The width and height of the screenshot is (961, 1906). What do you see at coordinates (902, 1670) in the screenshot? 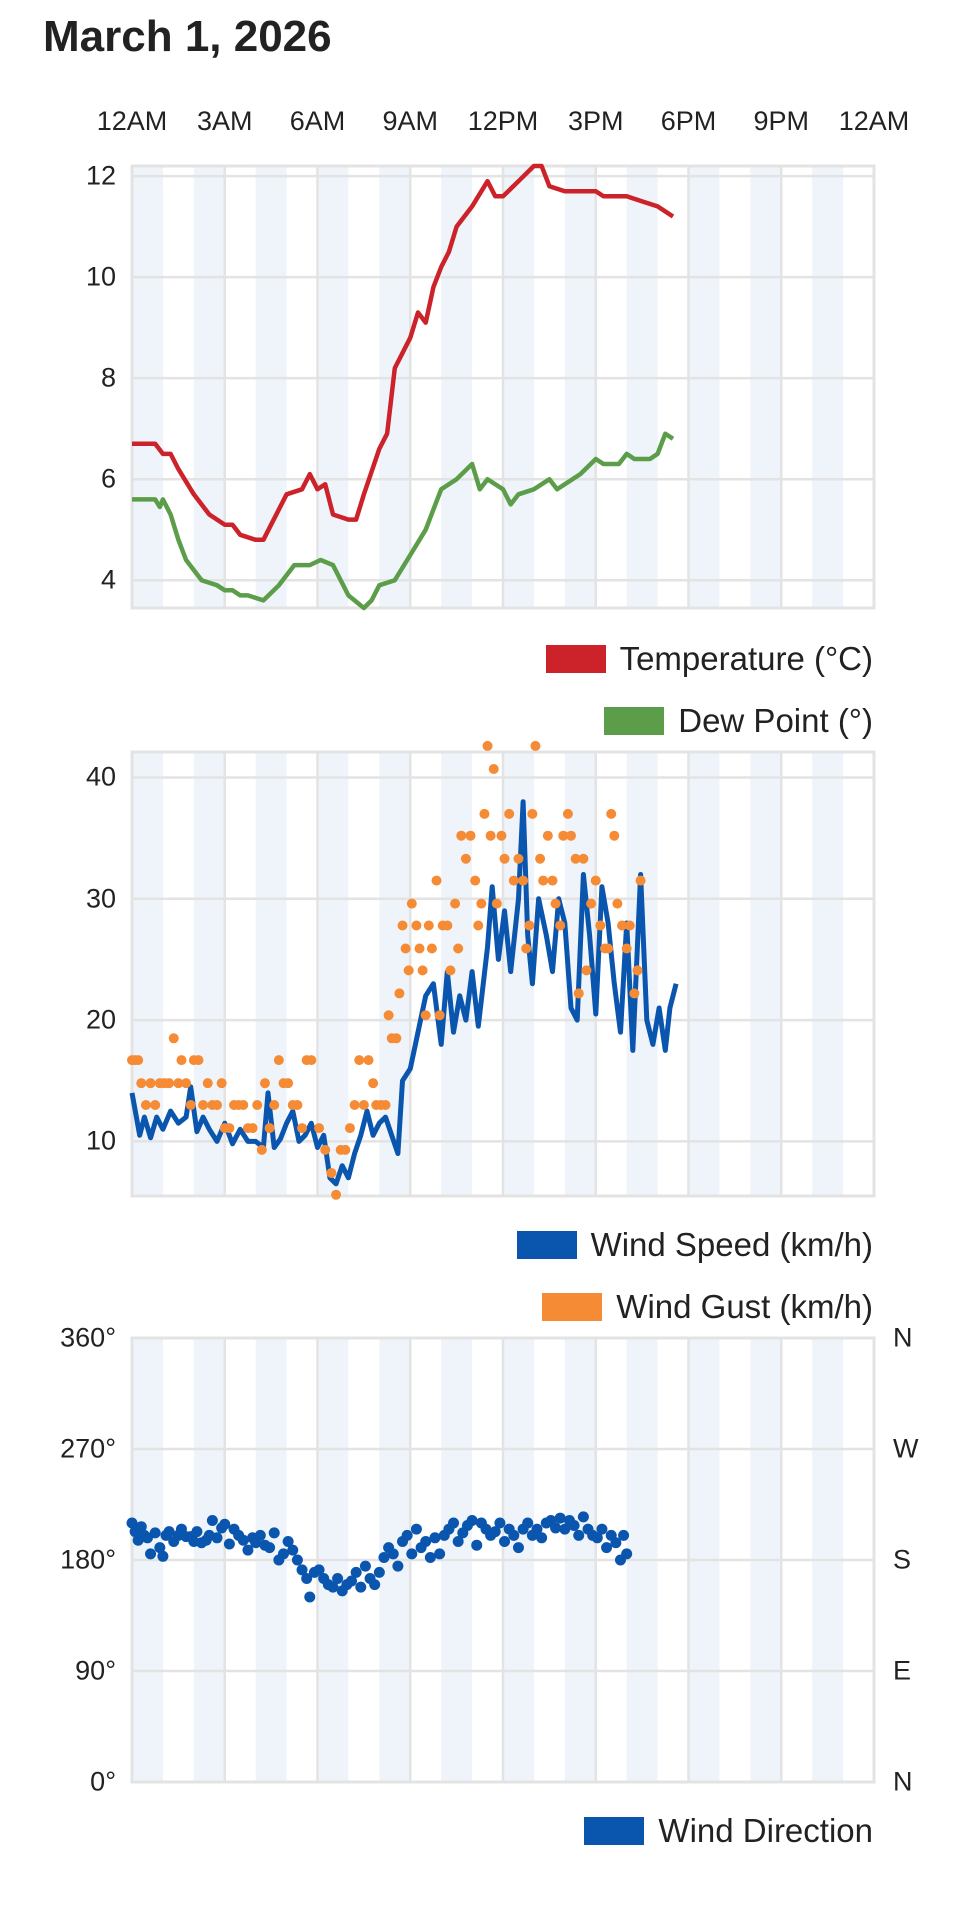
I see `compass-label: E` at bounding box center [902, 1670].